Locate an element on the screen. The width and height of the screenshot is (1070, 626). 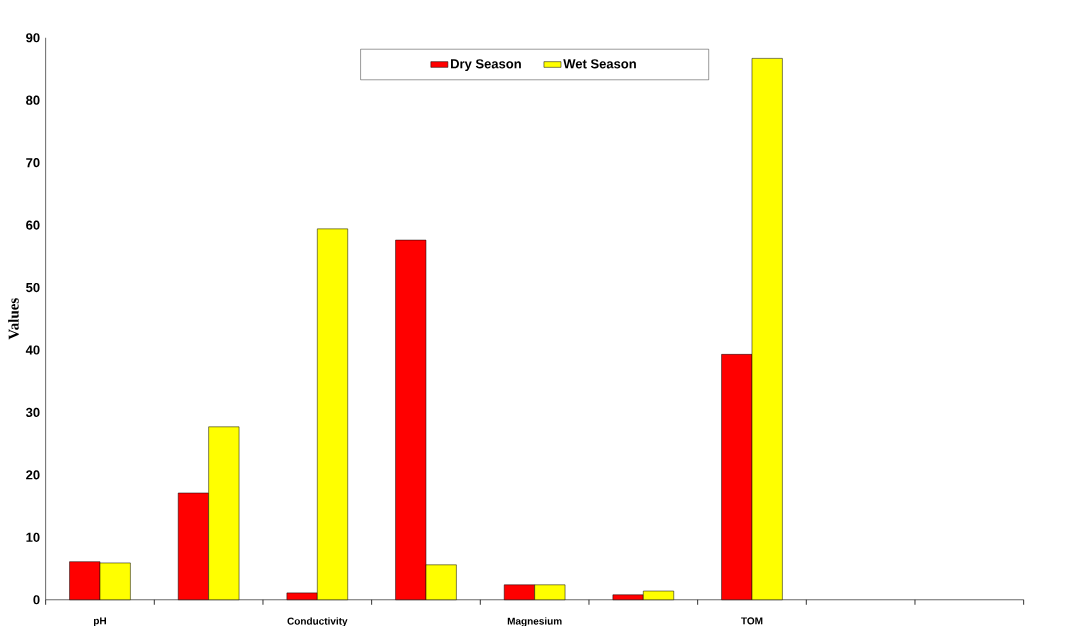
x-tick-label: Magnesium is located at coordinates (534, 621).